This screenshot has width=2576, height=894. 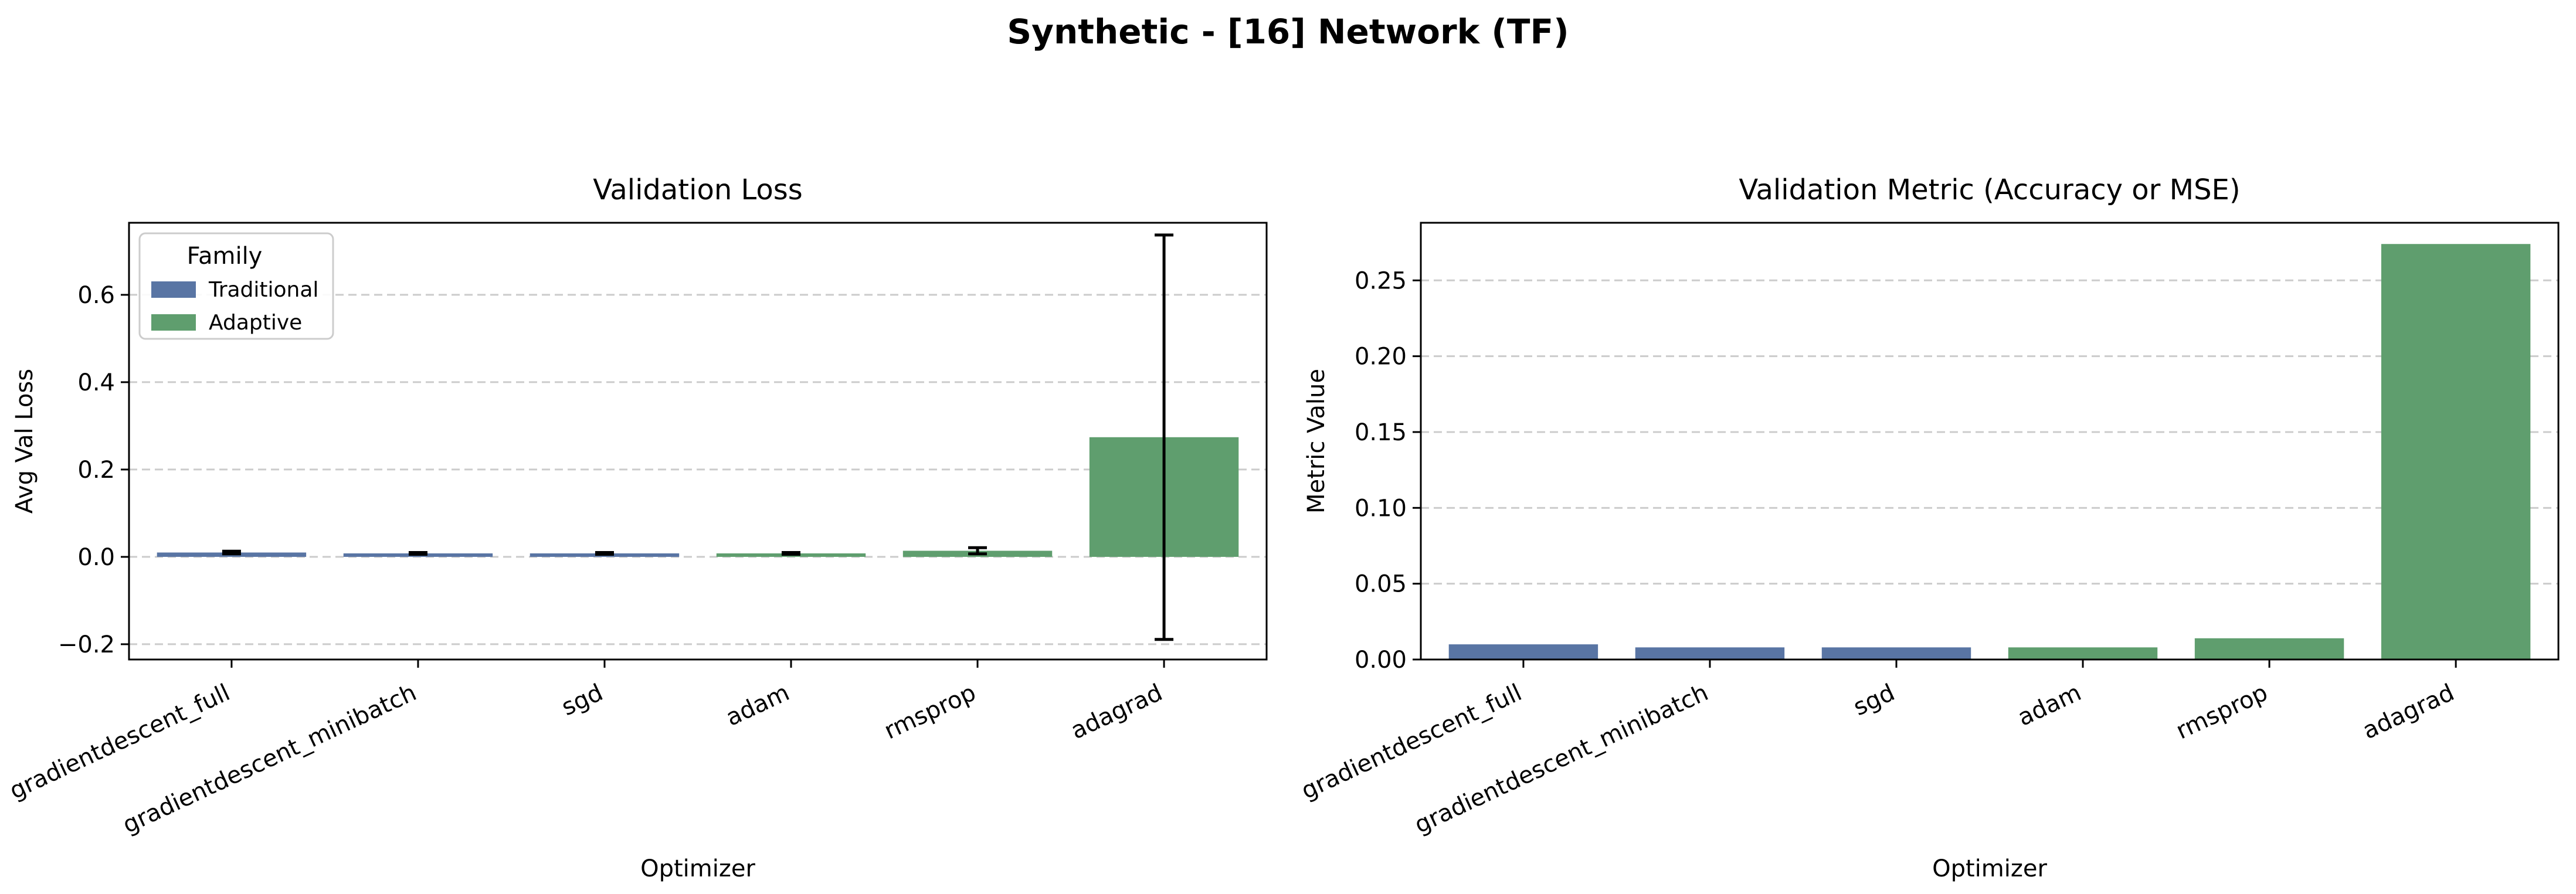 I want to click on bar-adam, so click(x=2083, y=653).